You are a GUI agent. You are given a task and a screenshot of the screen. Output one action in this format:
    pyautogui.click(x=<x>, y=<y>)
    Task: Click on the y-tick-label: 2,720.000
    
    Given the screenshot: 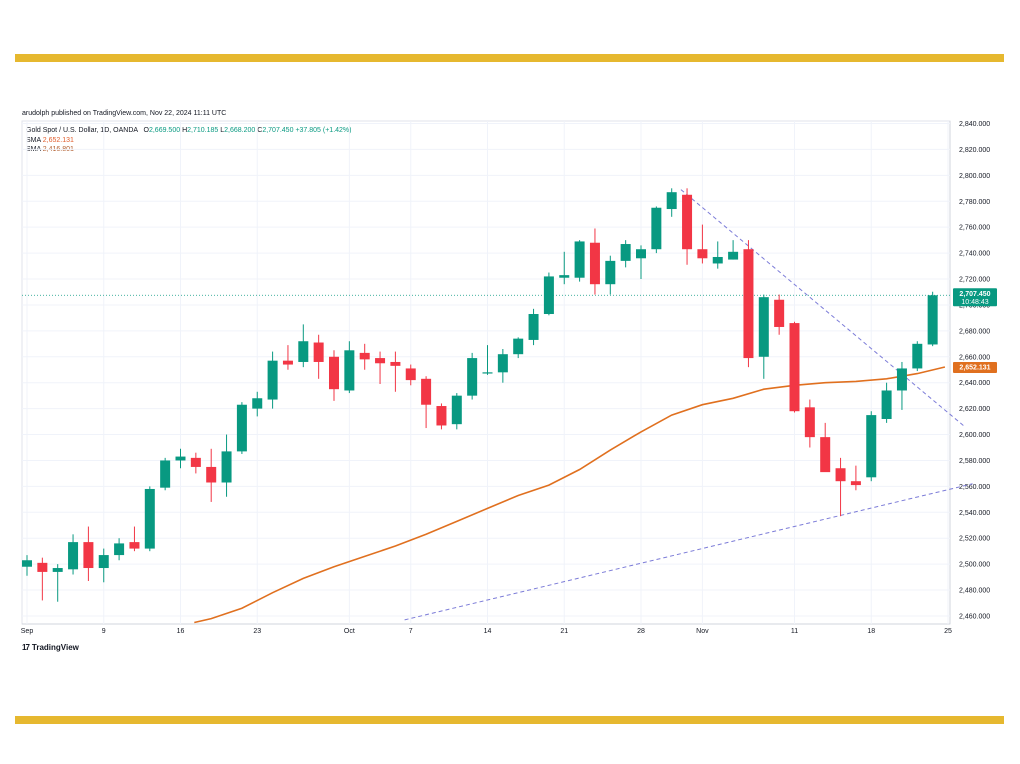 What is the action you would take?
    pyautogui.click(x=974, y=280)
    